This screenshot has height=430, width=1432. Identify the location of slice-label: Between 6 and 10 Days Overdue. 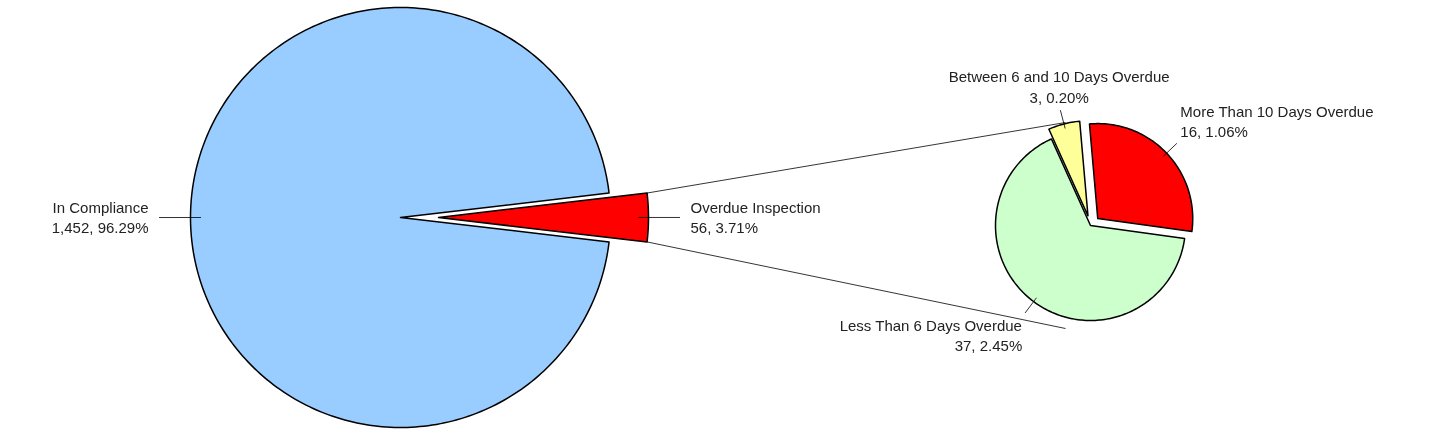
(1059, 77).